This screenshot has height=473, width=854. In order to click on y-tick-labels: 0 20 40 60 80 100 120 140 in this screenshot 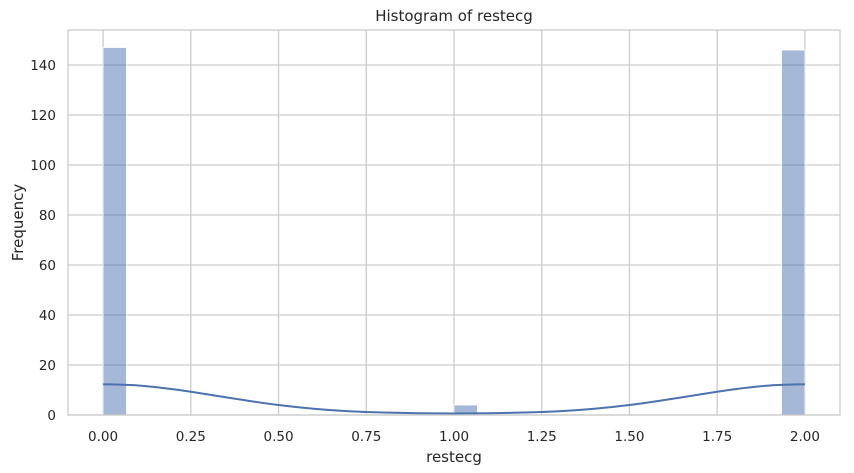, I will do `click(43, 241)`.